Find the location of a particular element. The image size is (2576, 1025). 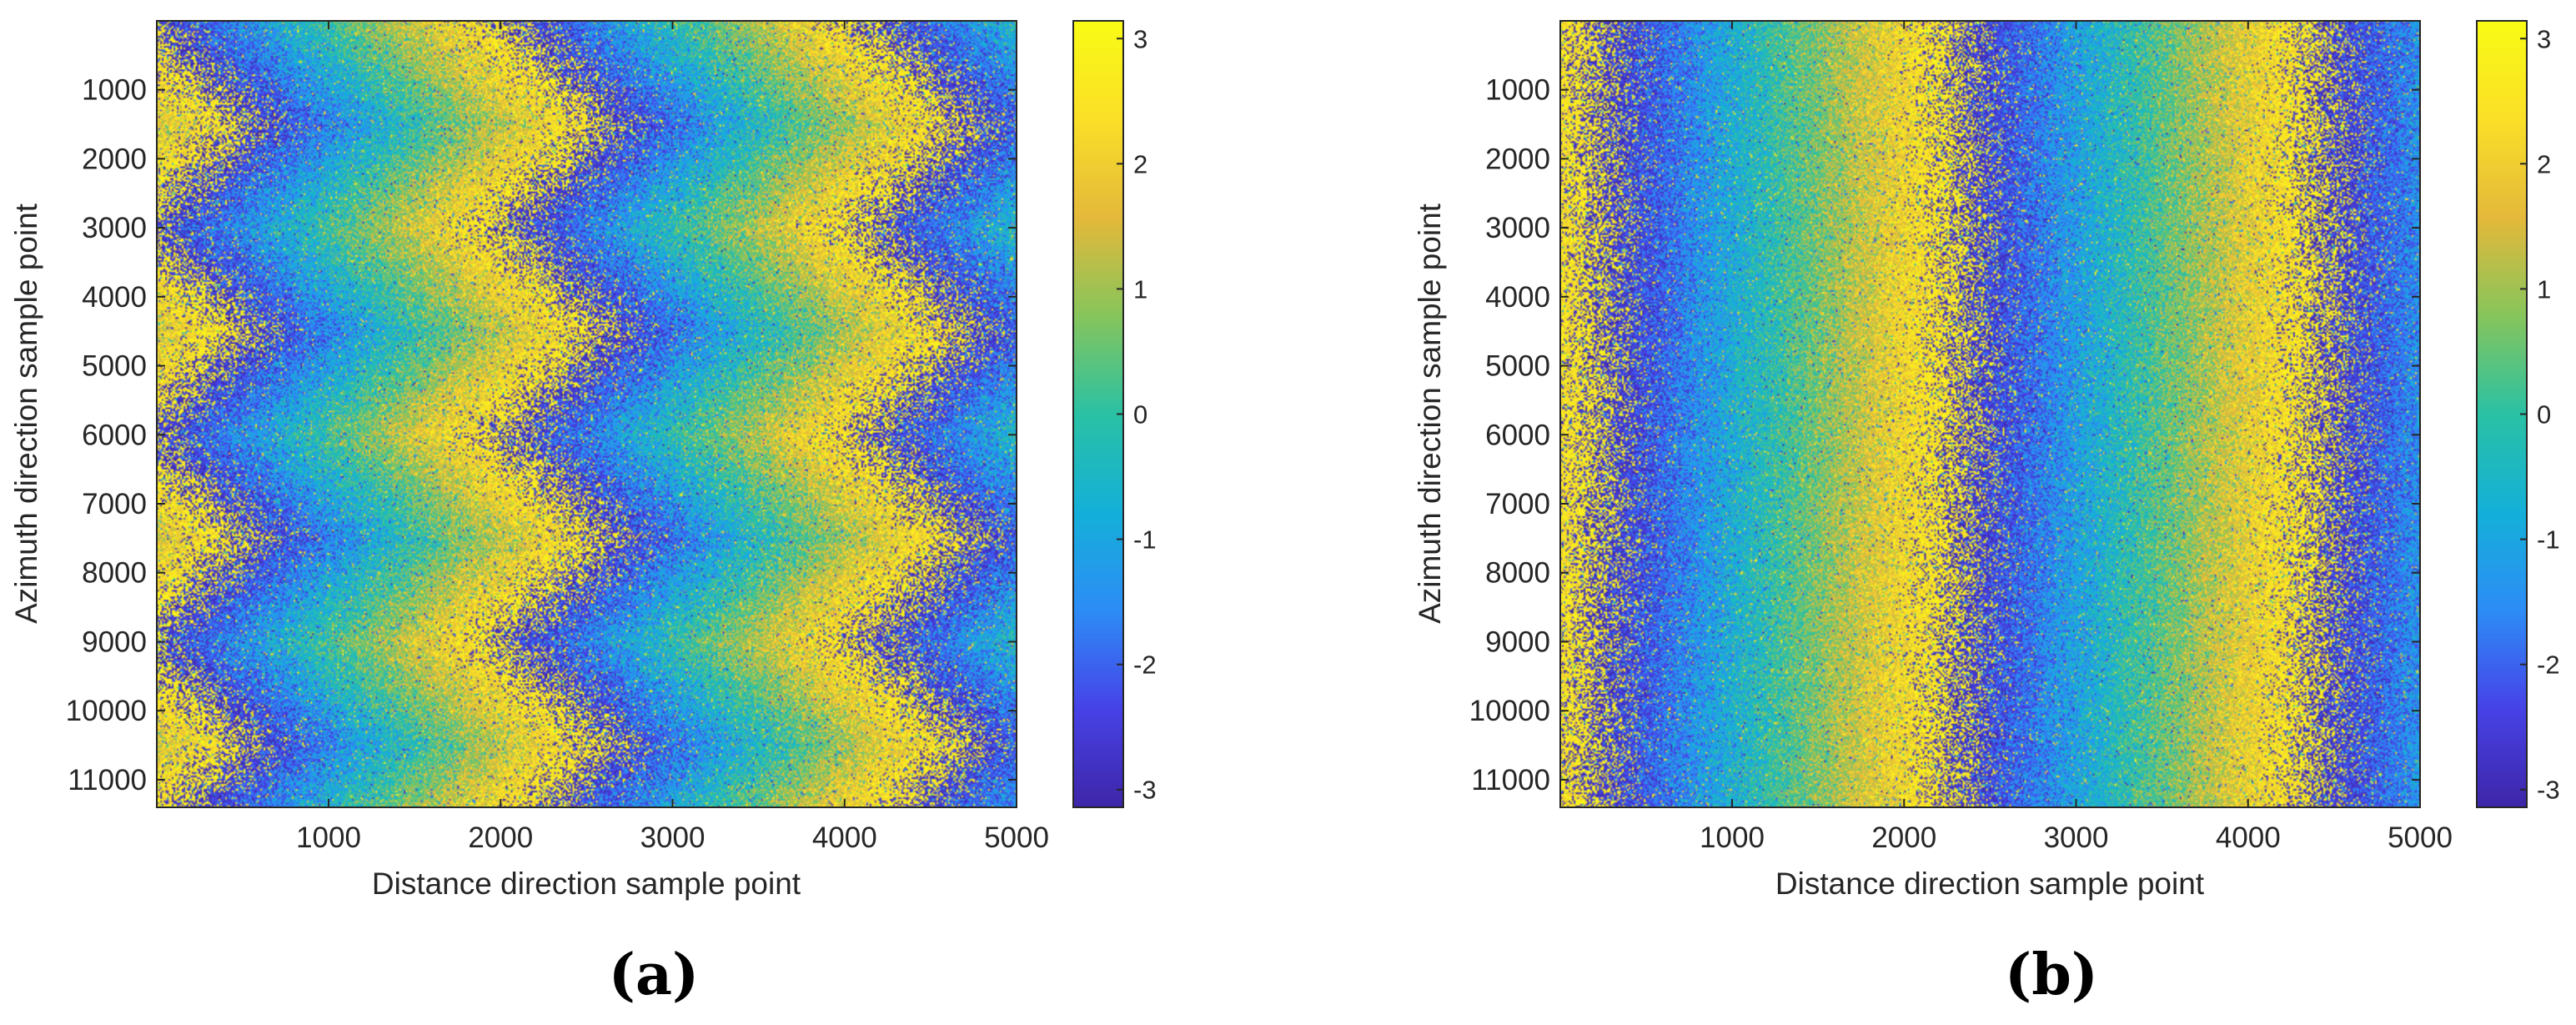

y-axis-title-a: Azimuth direction sample point is located at coordinates (26, 413).